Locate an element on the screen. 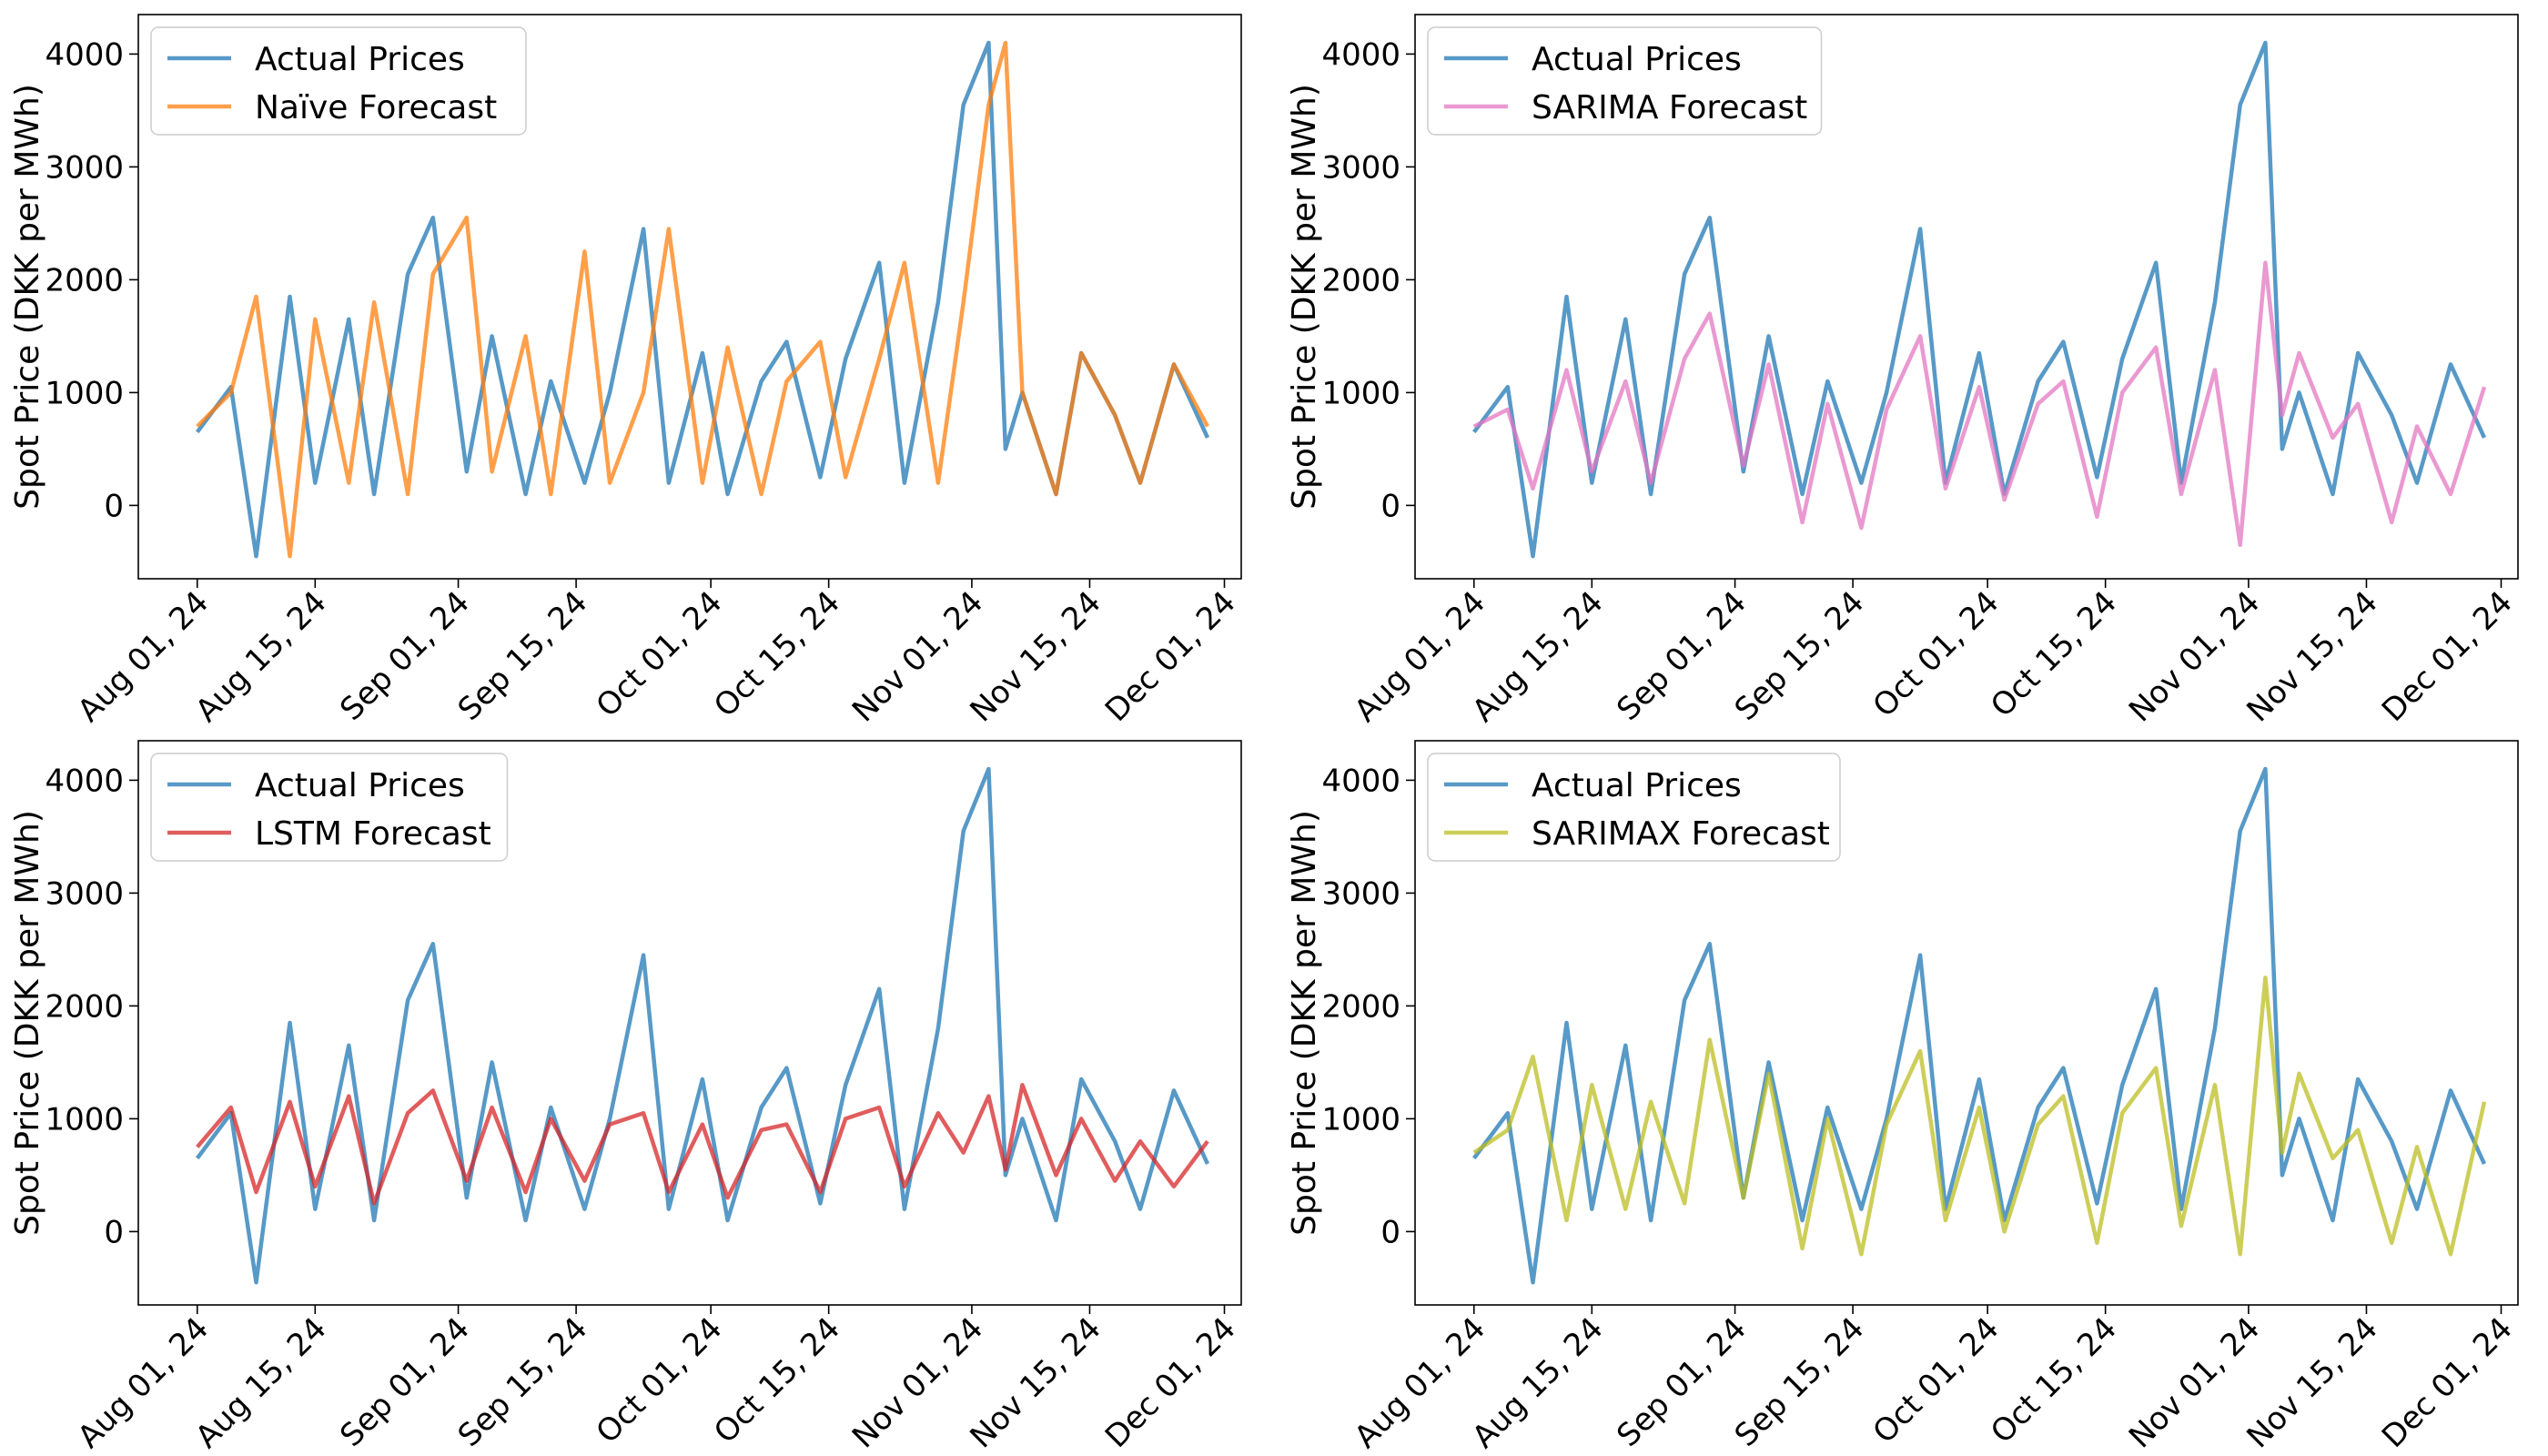 The image size is (2548, 1456). legend-label: SARIMA Forecast is located at coordinates (1670, 108).